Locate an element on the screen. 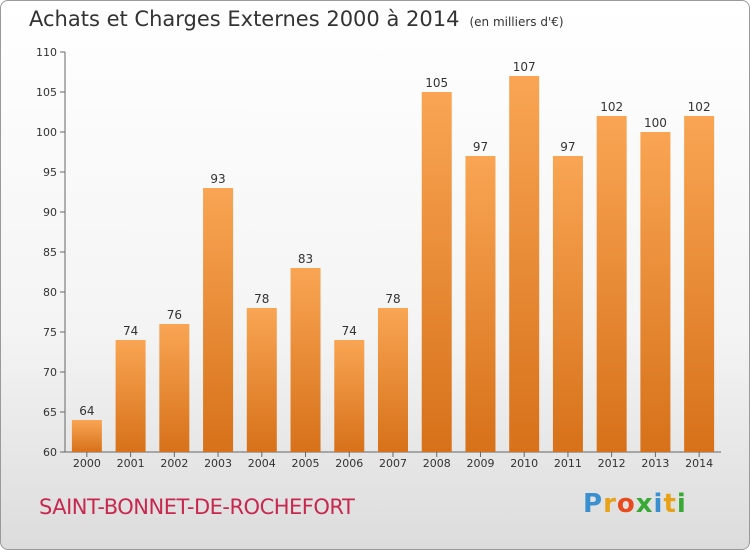 The height and width of the screenshot is (550, 750). y-tick-label: 105 is located at coordinates (46, 92).